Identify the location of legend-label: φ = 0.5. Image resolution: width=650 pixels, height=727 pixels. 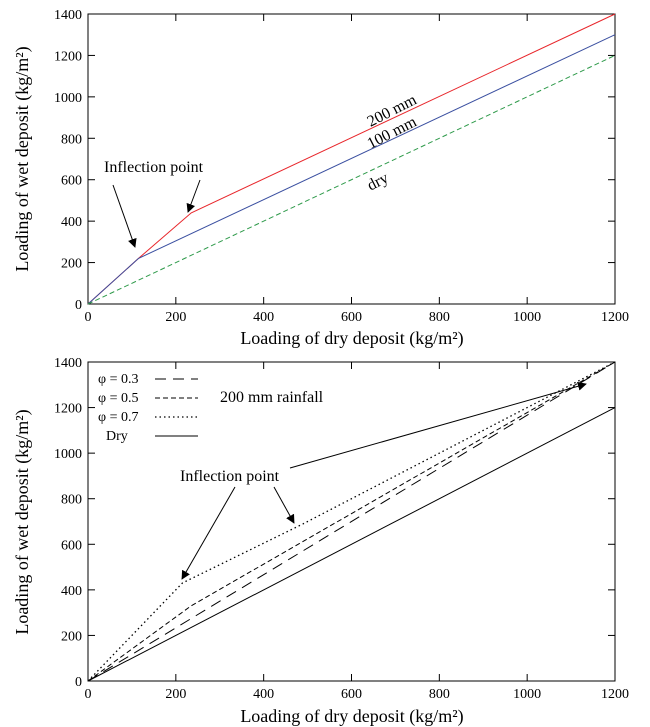
(118, 398).